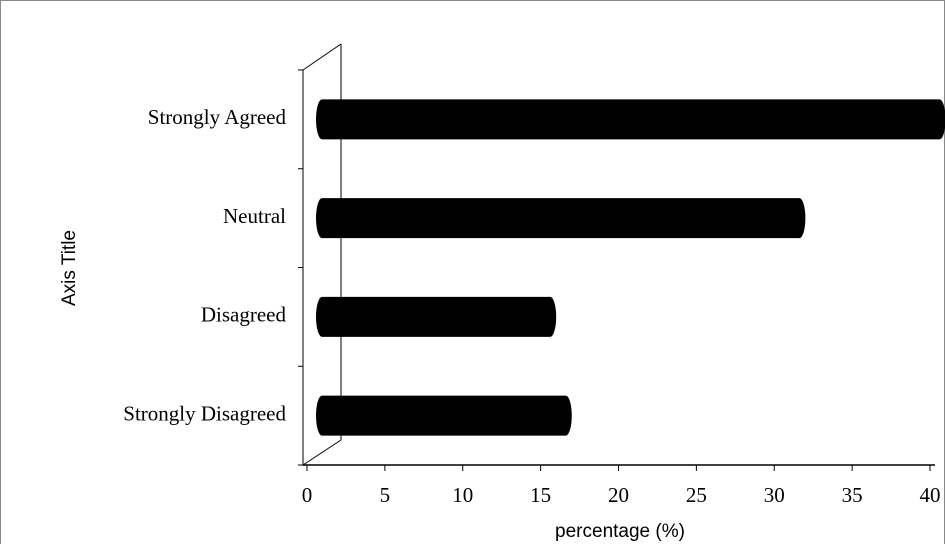  What do you see at coordinates (696, 495) in the screenshot?
I see `x-tick-label: 25` at bounding box center [696, 495].